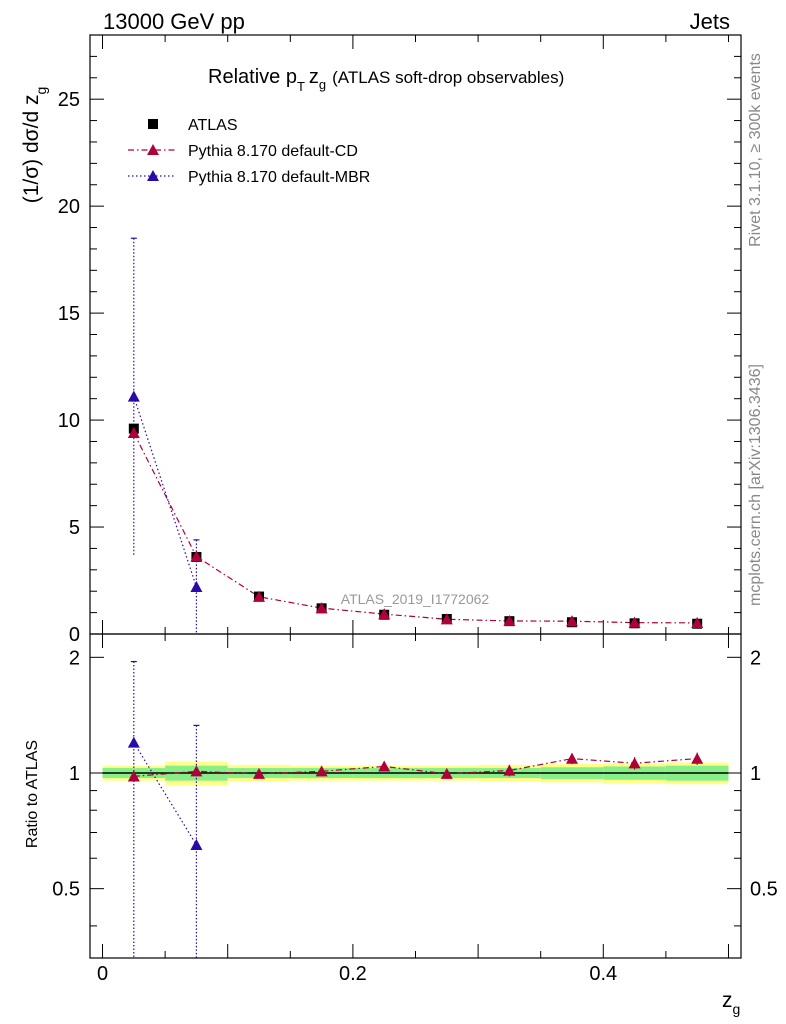  What do you see at coordinates (213, 125) in the screenshot?
I see `legend-label-atlas: ATLAS` at bounding box center [213, 125].